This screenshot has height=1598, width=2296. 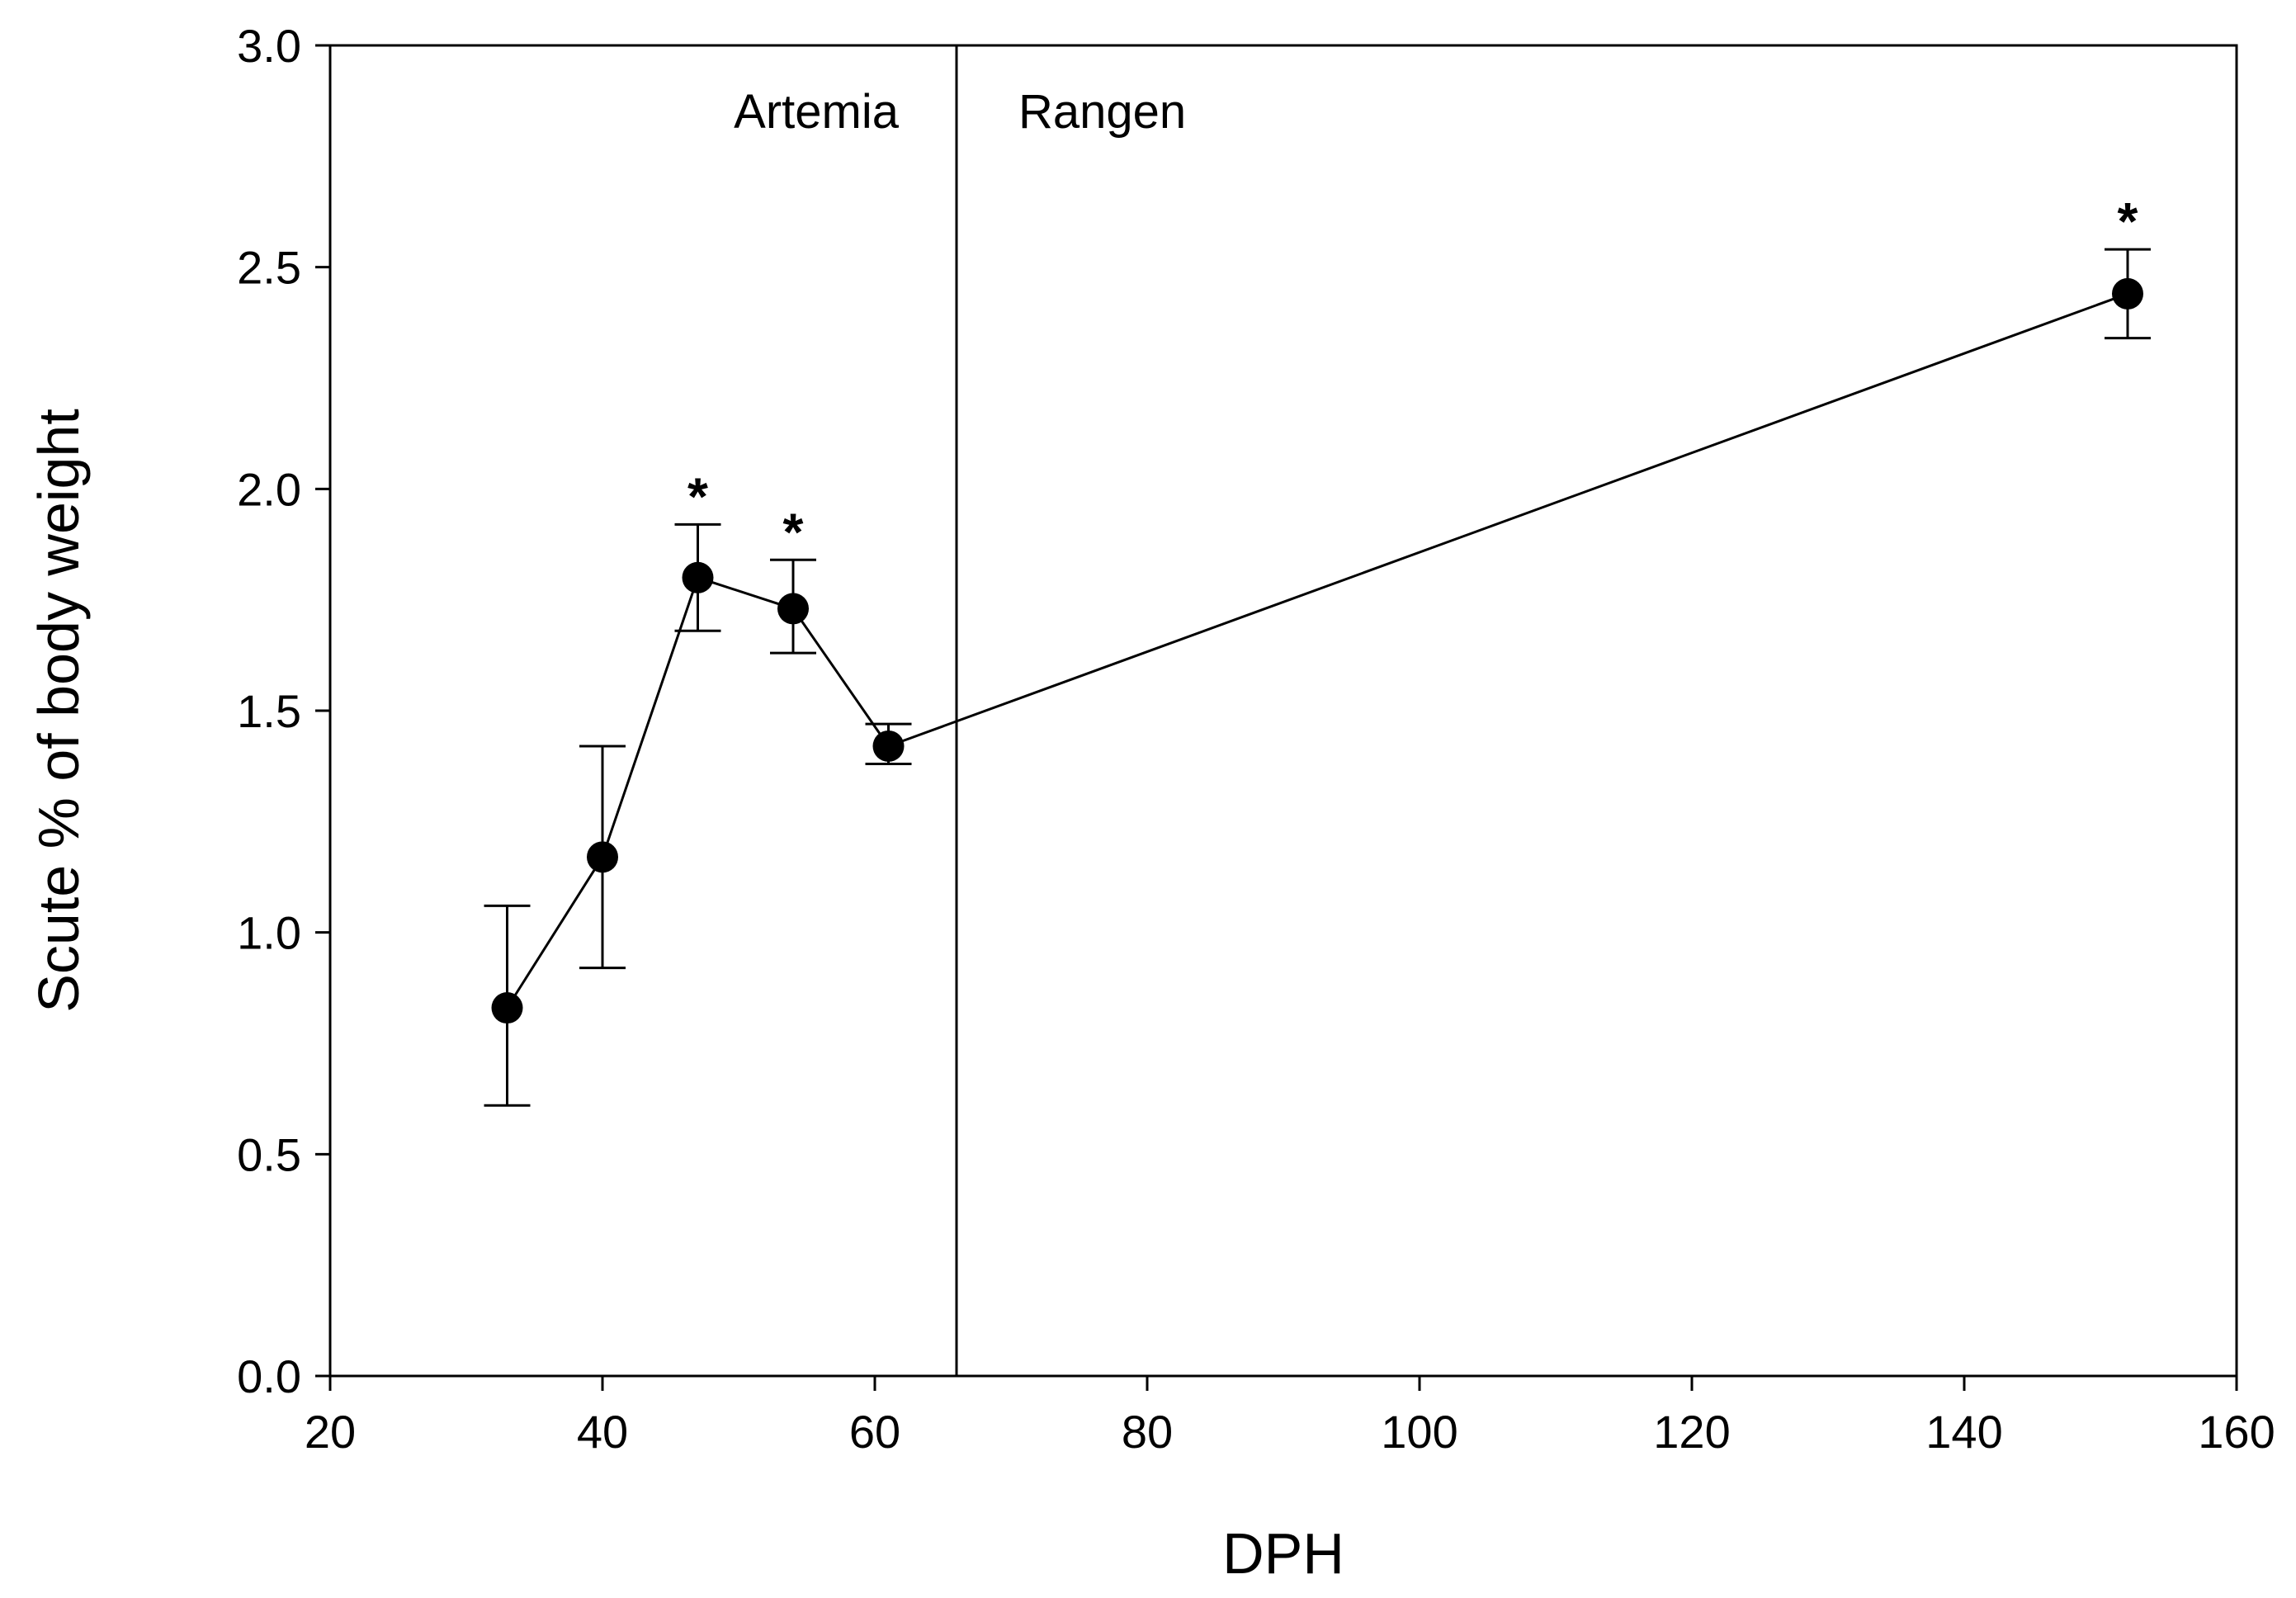 I want to click on y-axis: 0.0 0.5 1.0 1.5 2.0 2.5 3.0, so click(x=284, y=711).